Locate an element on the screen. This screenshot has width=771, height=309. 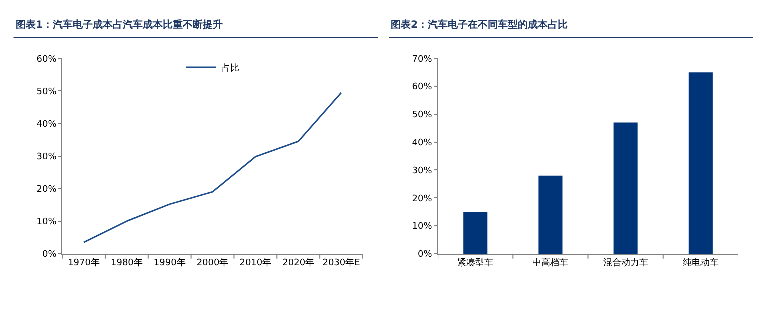
chart-title: 图表1：汽车电子成本占汽车成本比重不断提升 is located at coordinates (119, 25).